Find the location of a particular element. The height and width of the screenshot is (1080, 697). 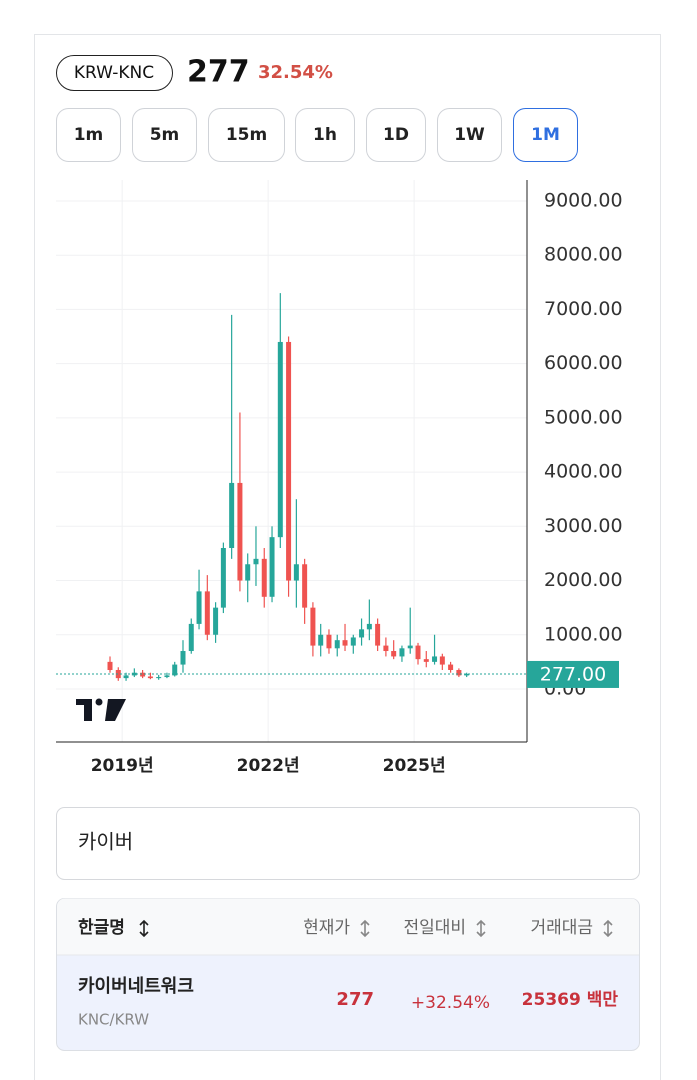

interval-label: 1M is located at coordinates (545, 135).